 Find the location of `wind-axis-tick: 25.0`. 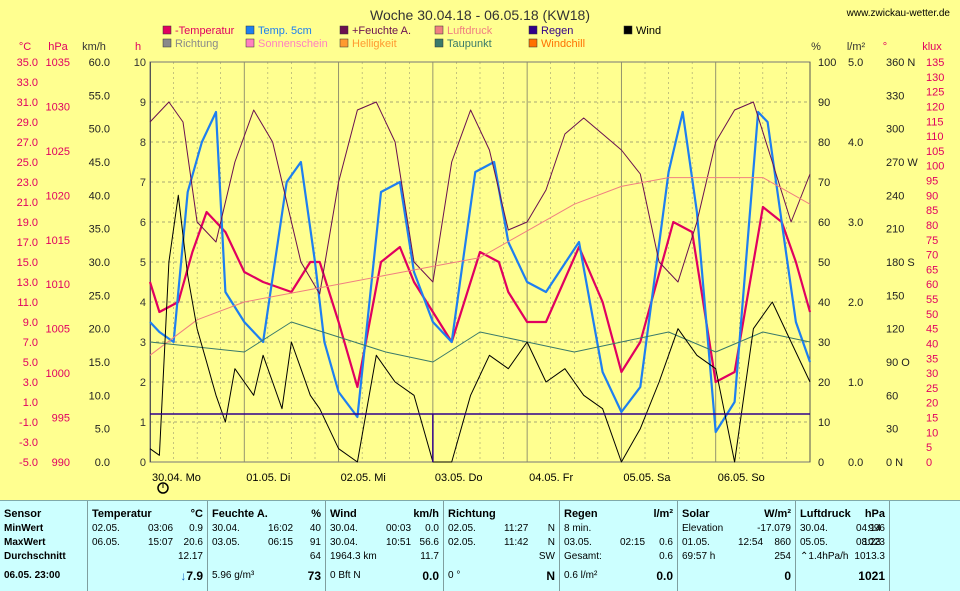

wind-axis-tick: 25.0 is located at coordinates (99, 296).